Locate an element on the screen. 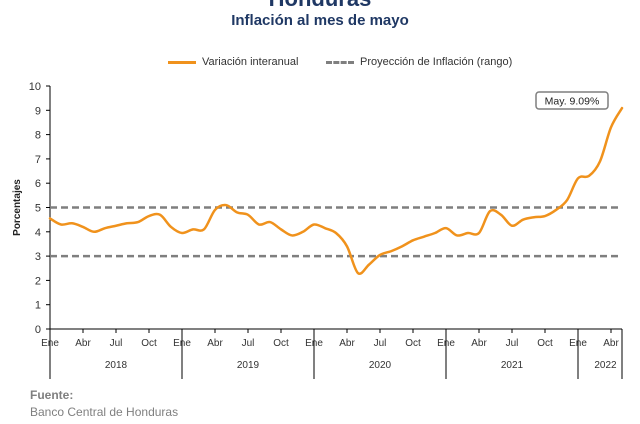  latest-value-annotation-box is located at coordinates (572, 100).